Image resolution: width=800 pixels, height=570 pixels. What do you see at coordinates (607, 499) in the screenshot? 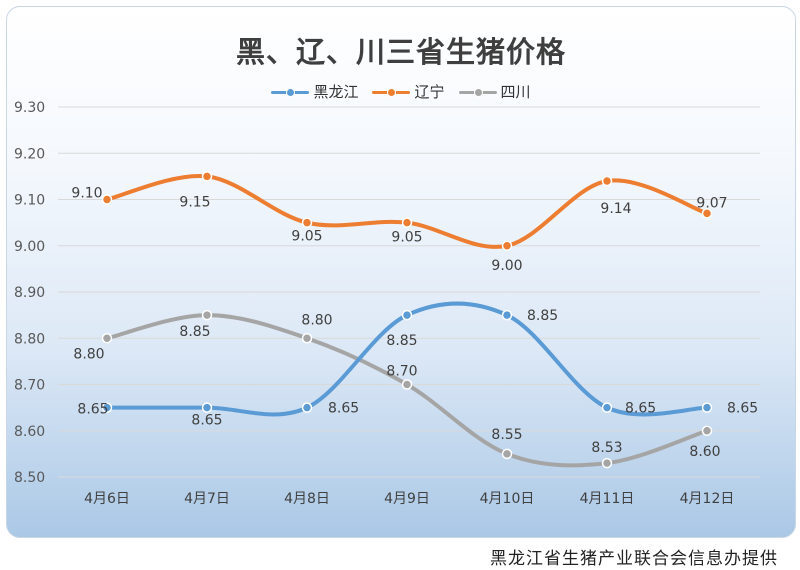
I see `x-tick-label: 4月11日` at bounding box center [607, 499].